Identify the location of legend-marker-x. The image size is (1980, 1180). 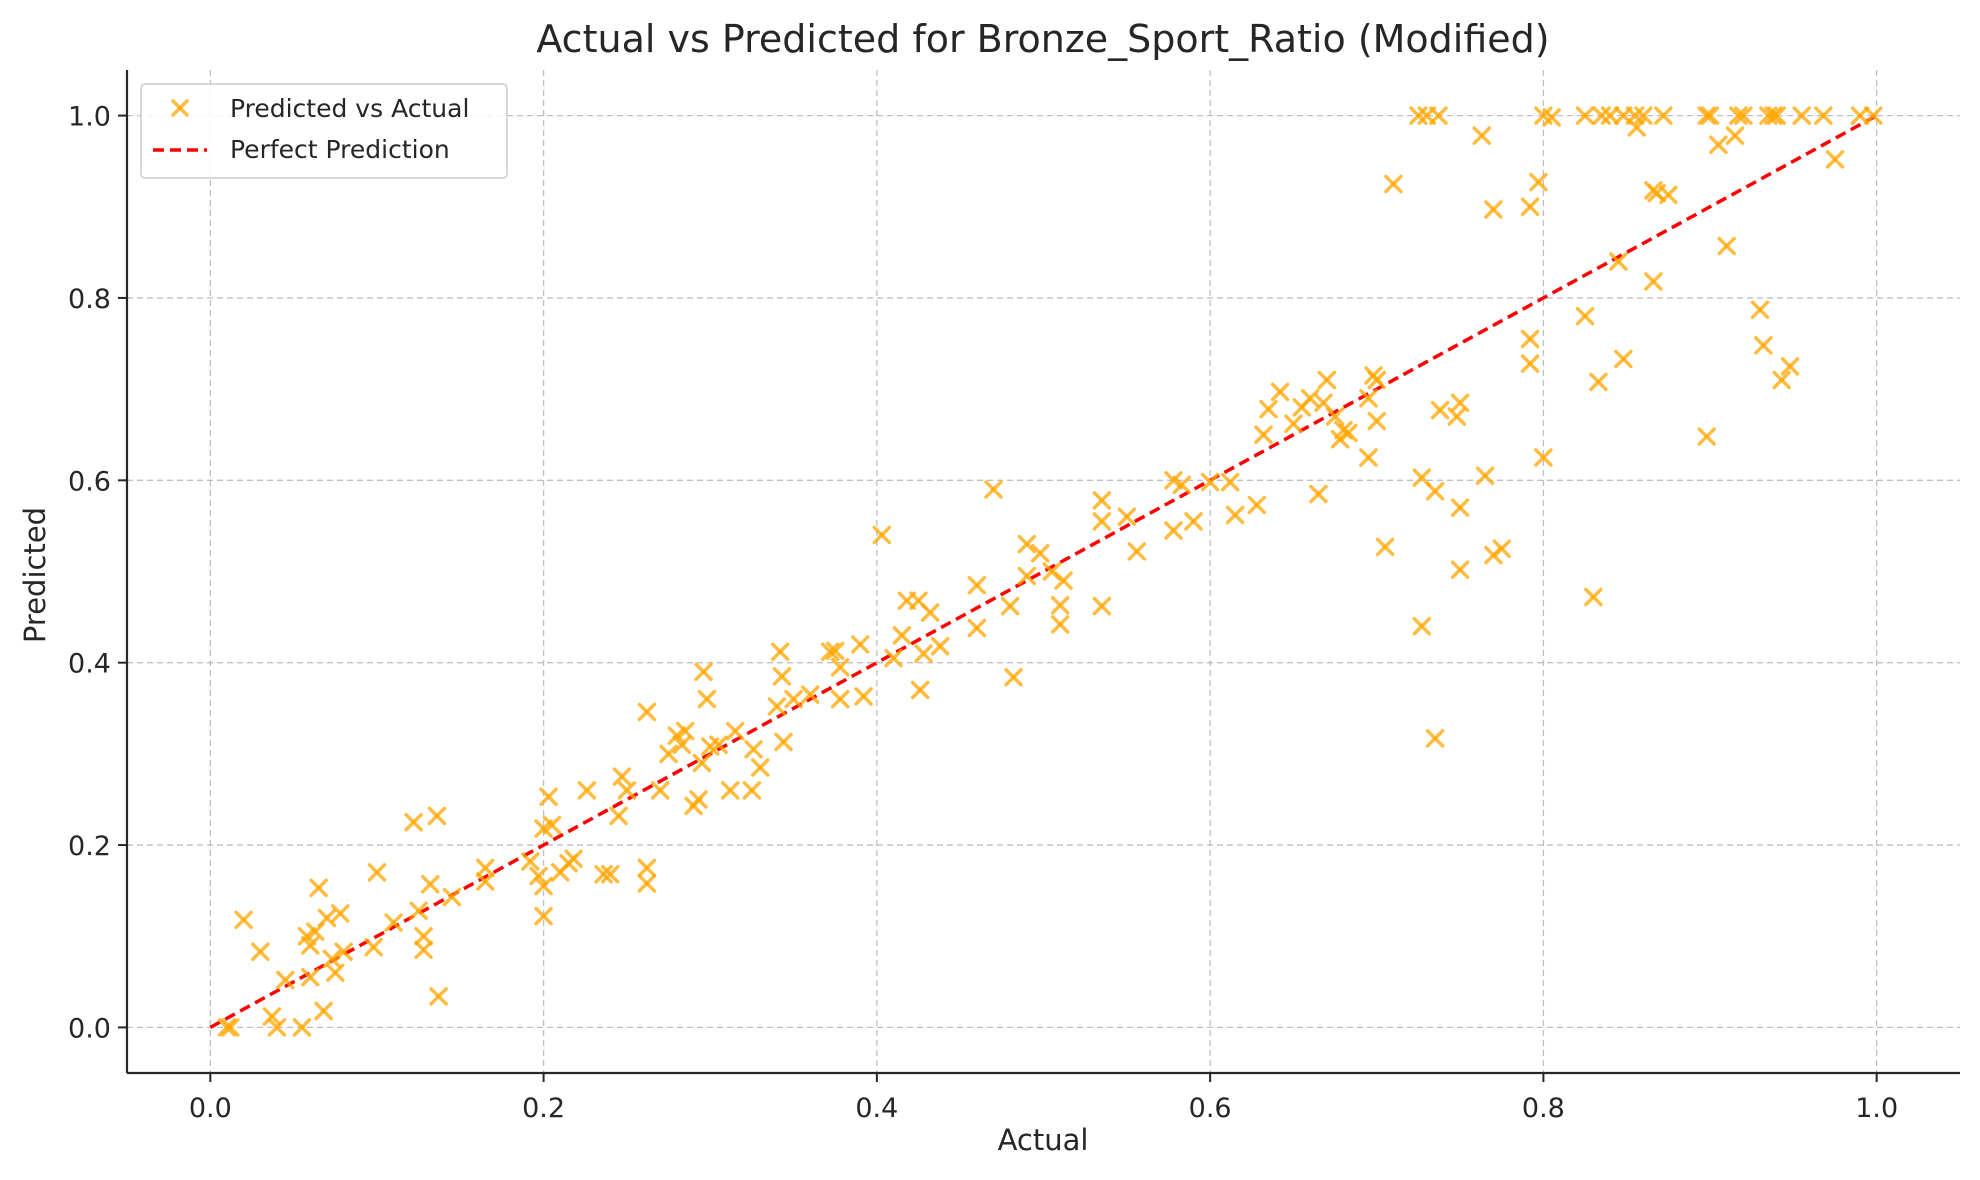
(180, 108).